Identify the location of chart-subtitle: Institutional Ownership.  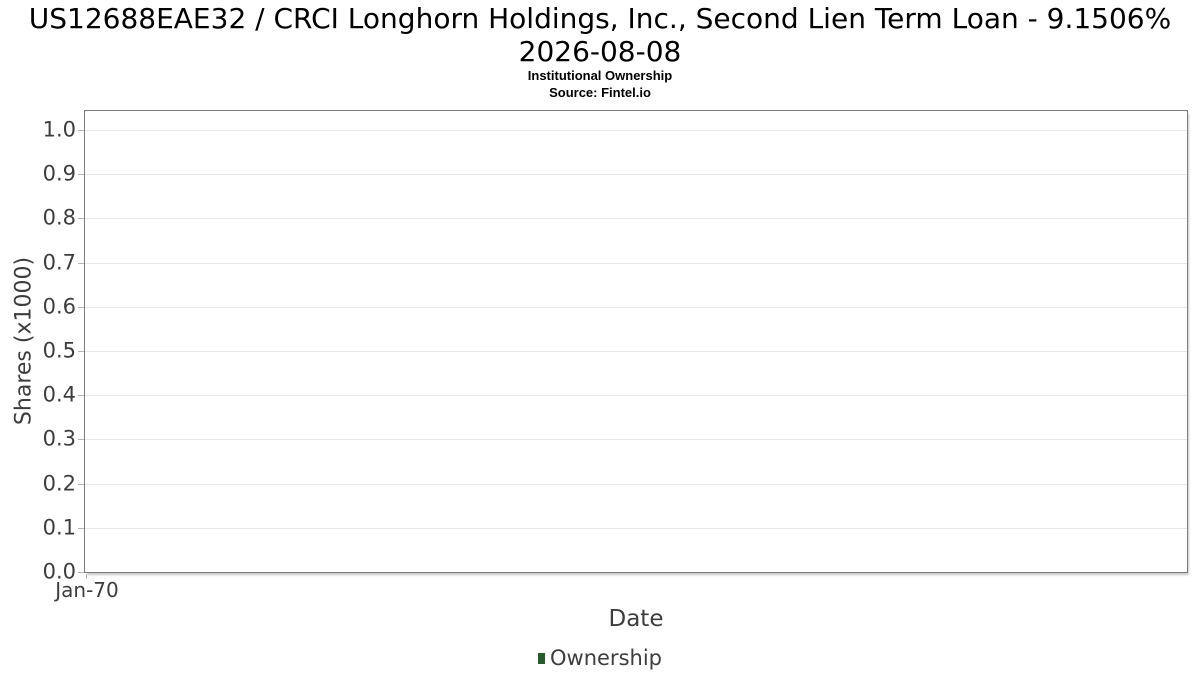
(600, 75).